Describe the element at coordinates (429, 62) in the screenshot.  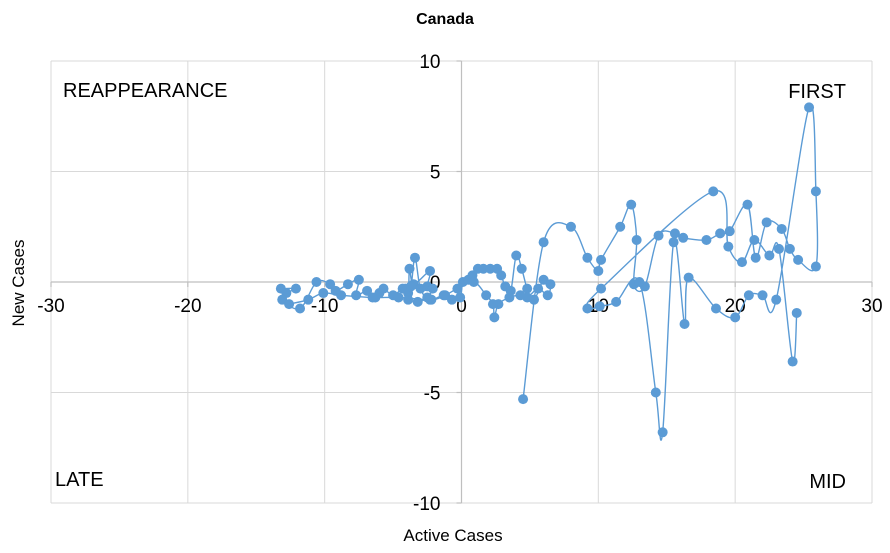
I see `y-tick-label: 10` at that location.